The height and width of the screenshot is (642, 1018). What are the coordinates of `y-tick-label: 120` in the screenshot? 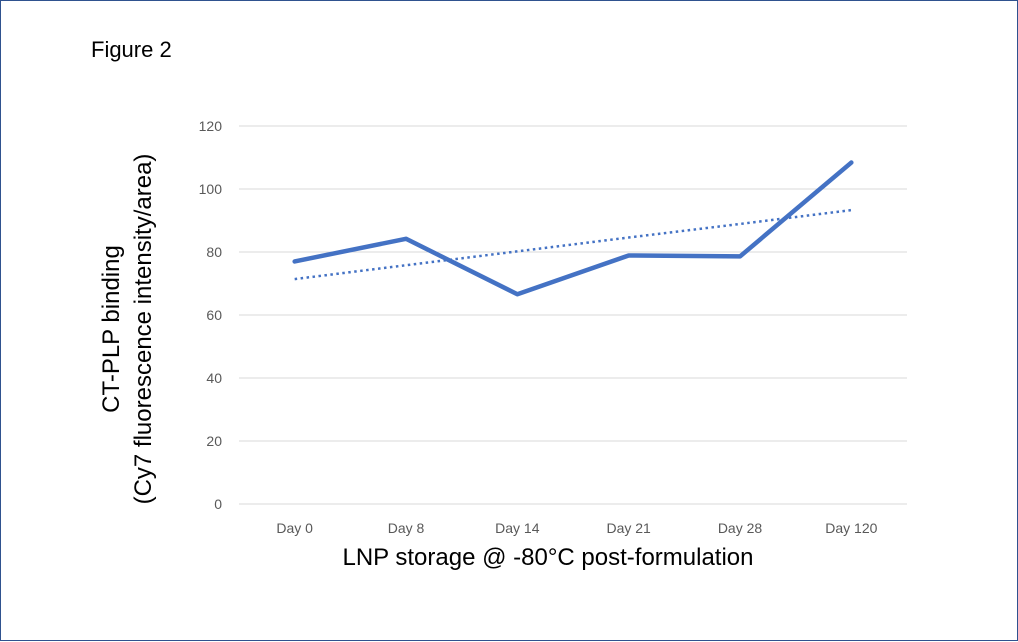 It's located at (211, 126).